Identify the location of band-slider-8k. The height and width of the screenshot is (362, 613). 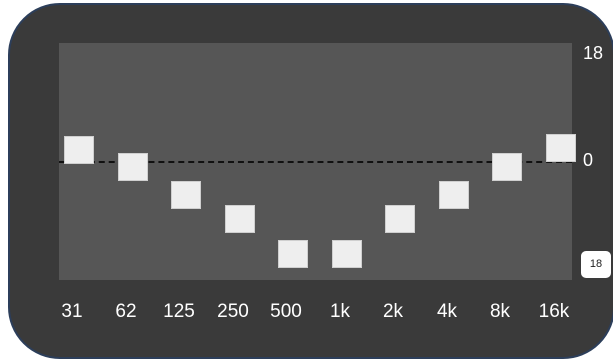
(507, 167).